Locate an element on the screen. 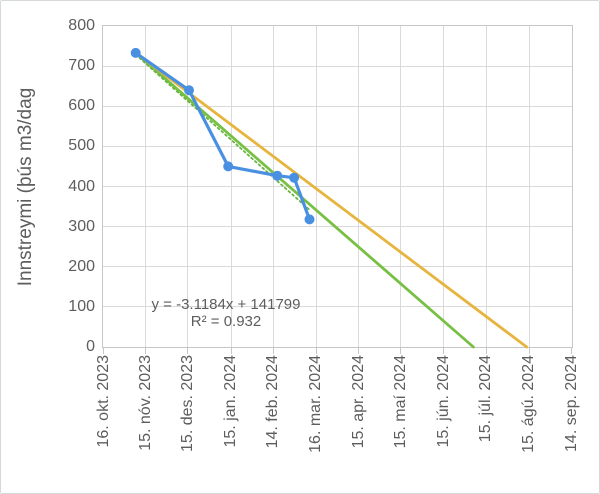 This screenshot has width=600, height=494. x-tick-label: 15. des. 2023 is located at coordinates (187, 403).